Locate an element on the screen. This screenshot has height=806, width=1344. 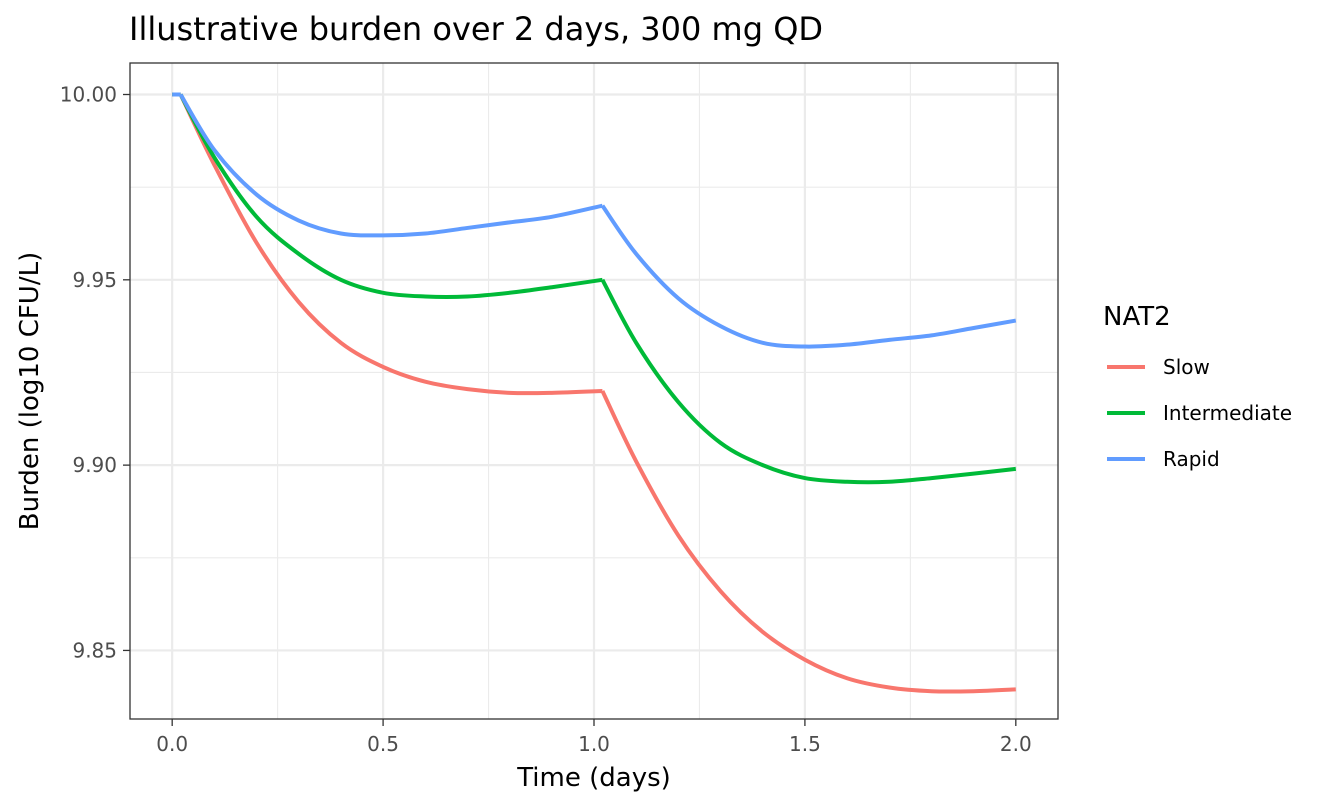
legend: NAT2 Slow Intermediate Rapid is located at coordinates (1197, 386).